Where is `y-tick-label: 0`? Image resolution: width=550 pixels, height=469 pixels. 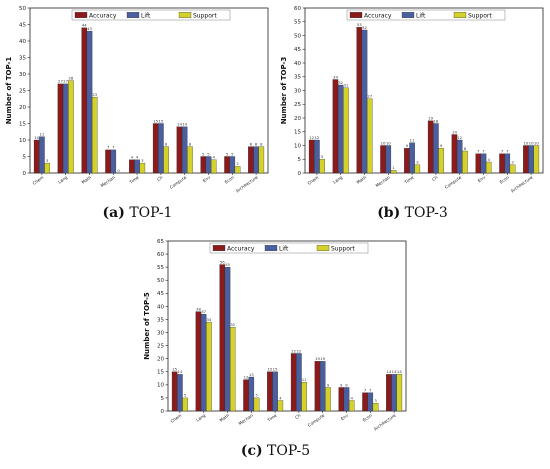 y-tick-label: 0 is located at coordinates (300, 174).